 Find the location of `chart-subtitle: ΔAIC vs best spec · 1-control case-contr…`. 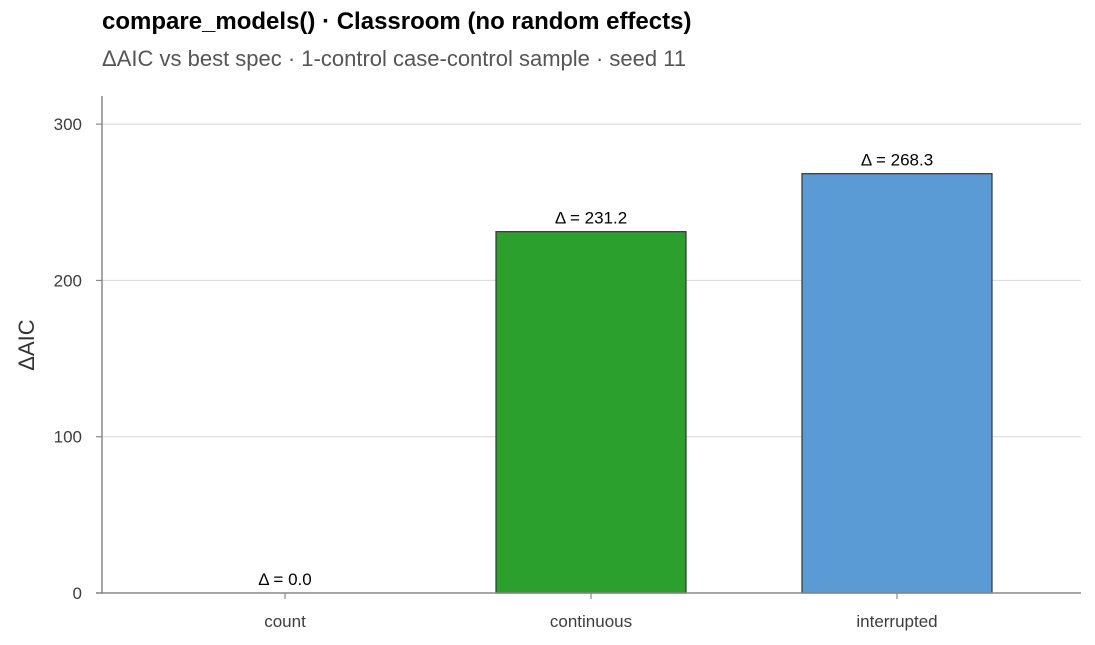

chart-subtitle: ΔAIC vs best spec · 1-control case-contr… is located at coordinates (394, 58).